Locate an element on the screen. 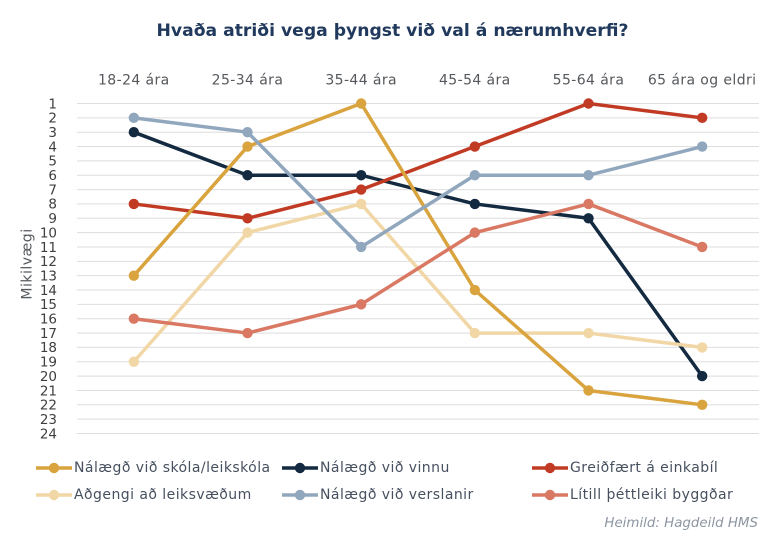 The image size is (776, 542). x-axis-label: 35-44 ára is located at coordinates (361, 81).